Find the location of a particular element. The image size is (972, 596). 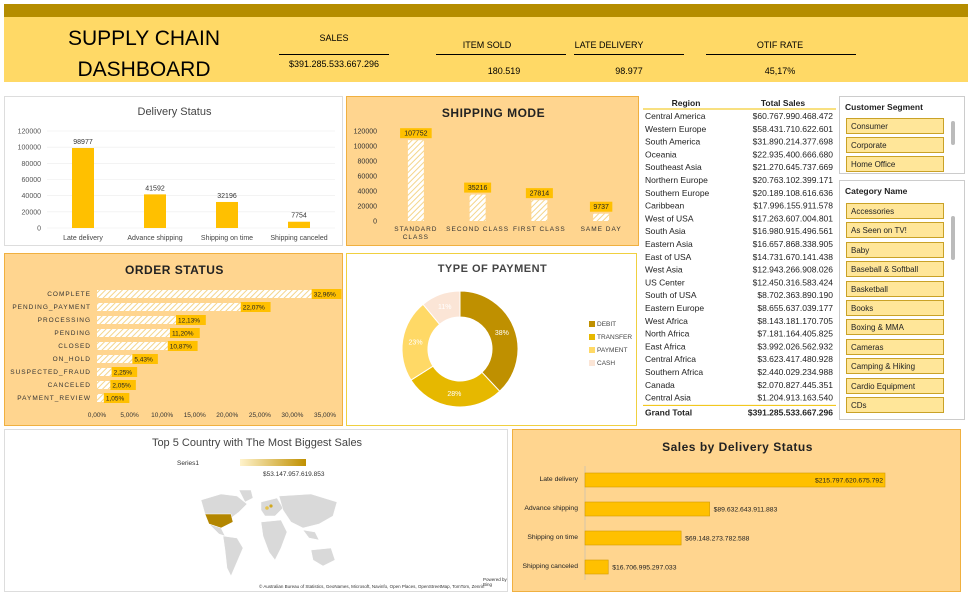

category-item-camping-hiking: Camping & Hiking is located at coordinates (895, 366).